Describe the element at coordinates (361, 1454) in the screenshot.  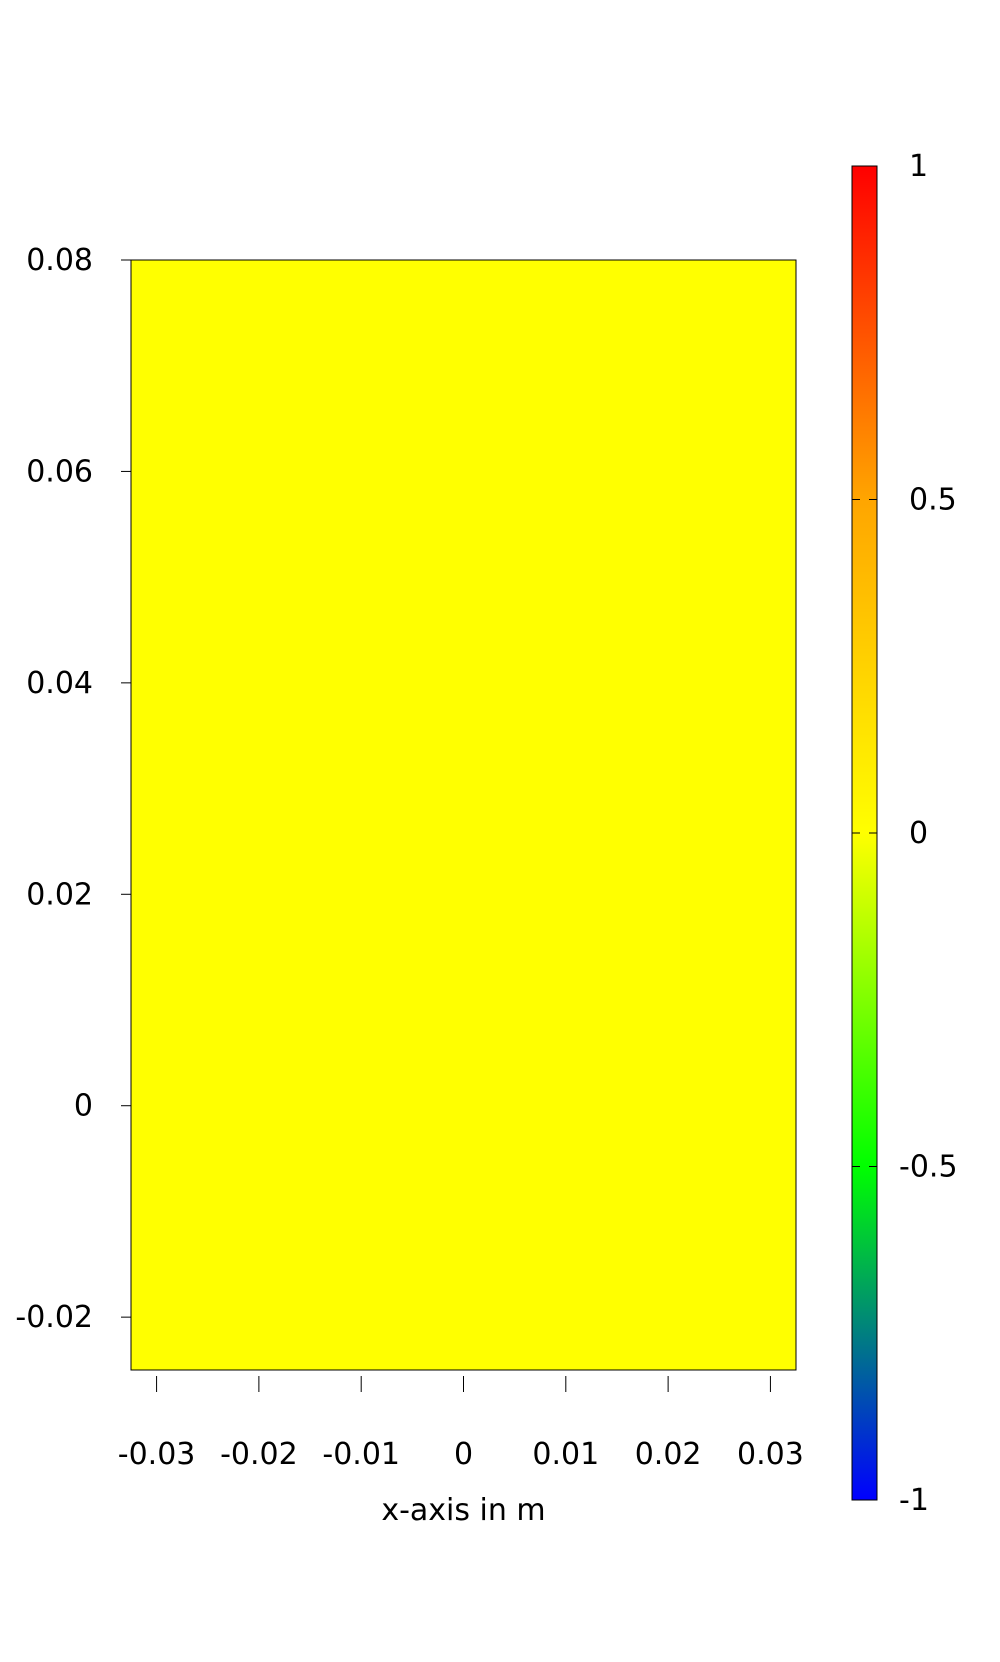
I see `x-tick-label: -0.01` at that location.